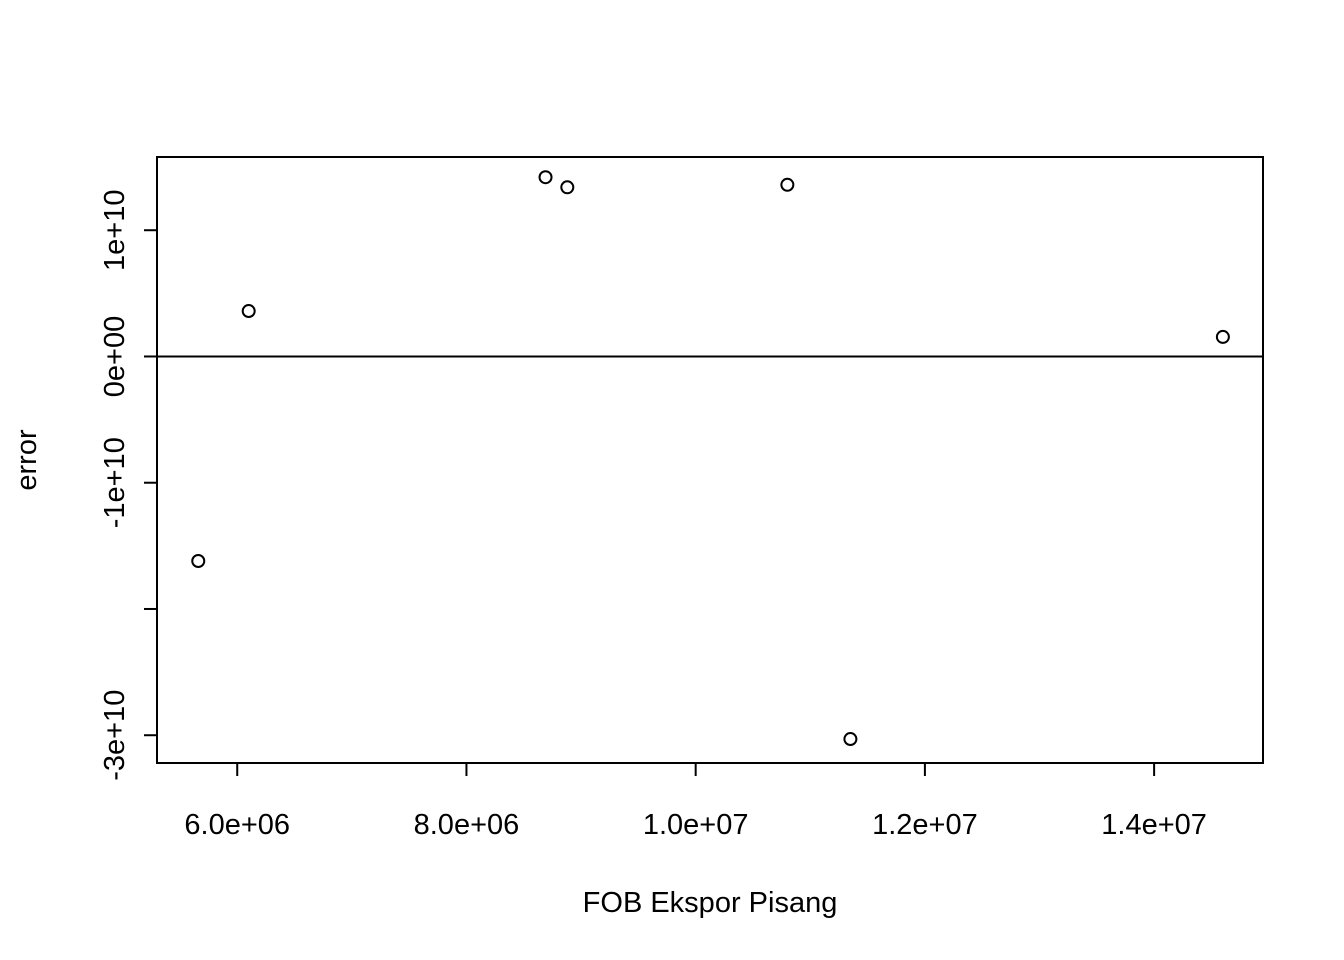 This screenshot has width=1344, height=960. Describe the element at coordinates (467, 825) in the screenshot. I see `x-tick-label: 8.0e+06` at that location.